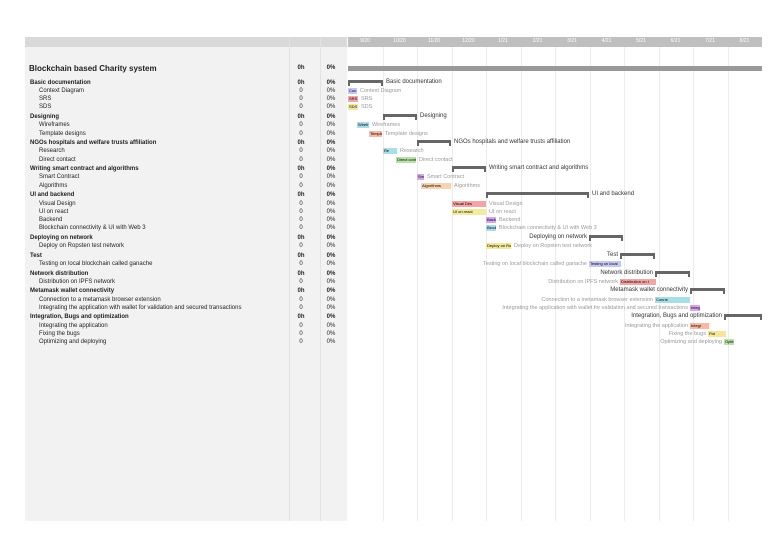 Image resolution: width=768 pixels, height=541 pixels. What do you see at coordinates (186, 238) in the screenshot?
I see `group-row: Deploying on network 0h 0%` at bounding box center [186, 238].